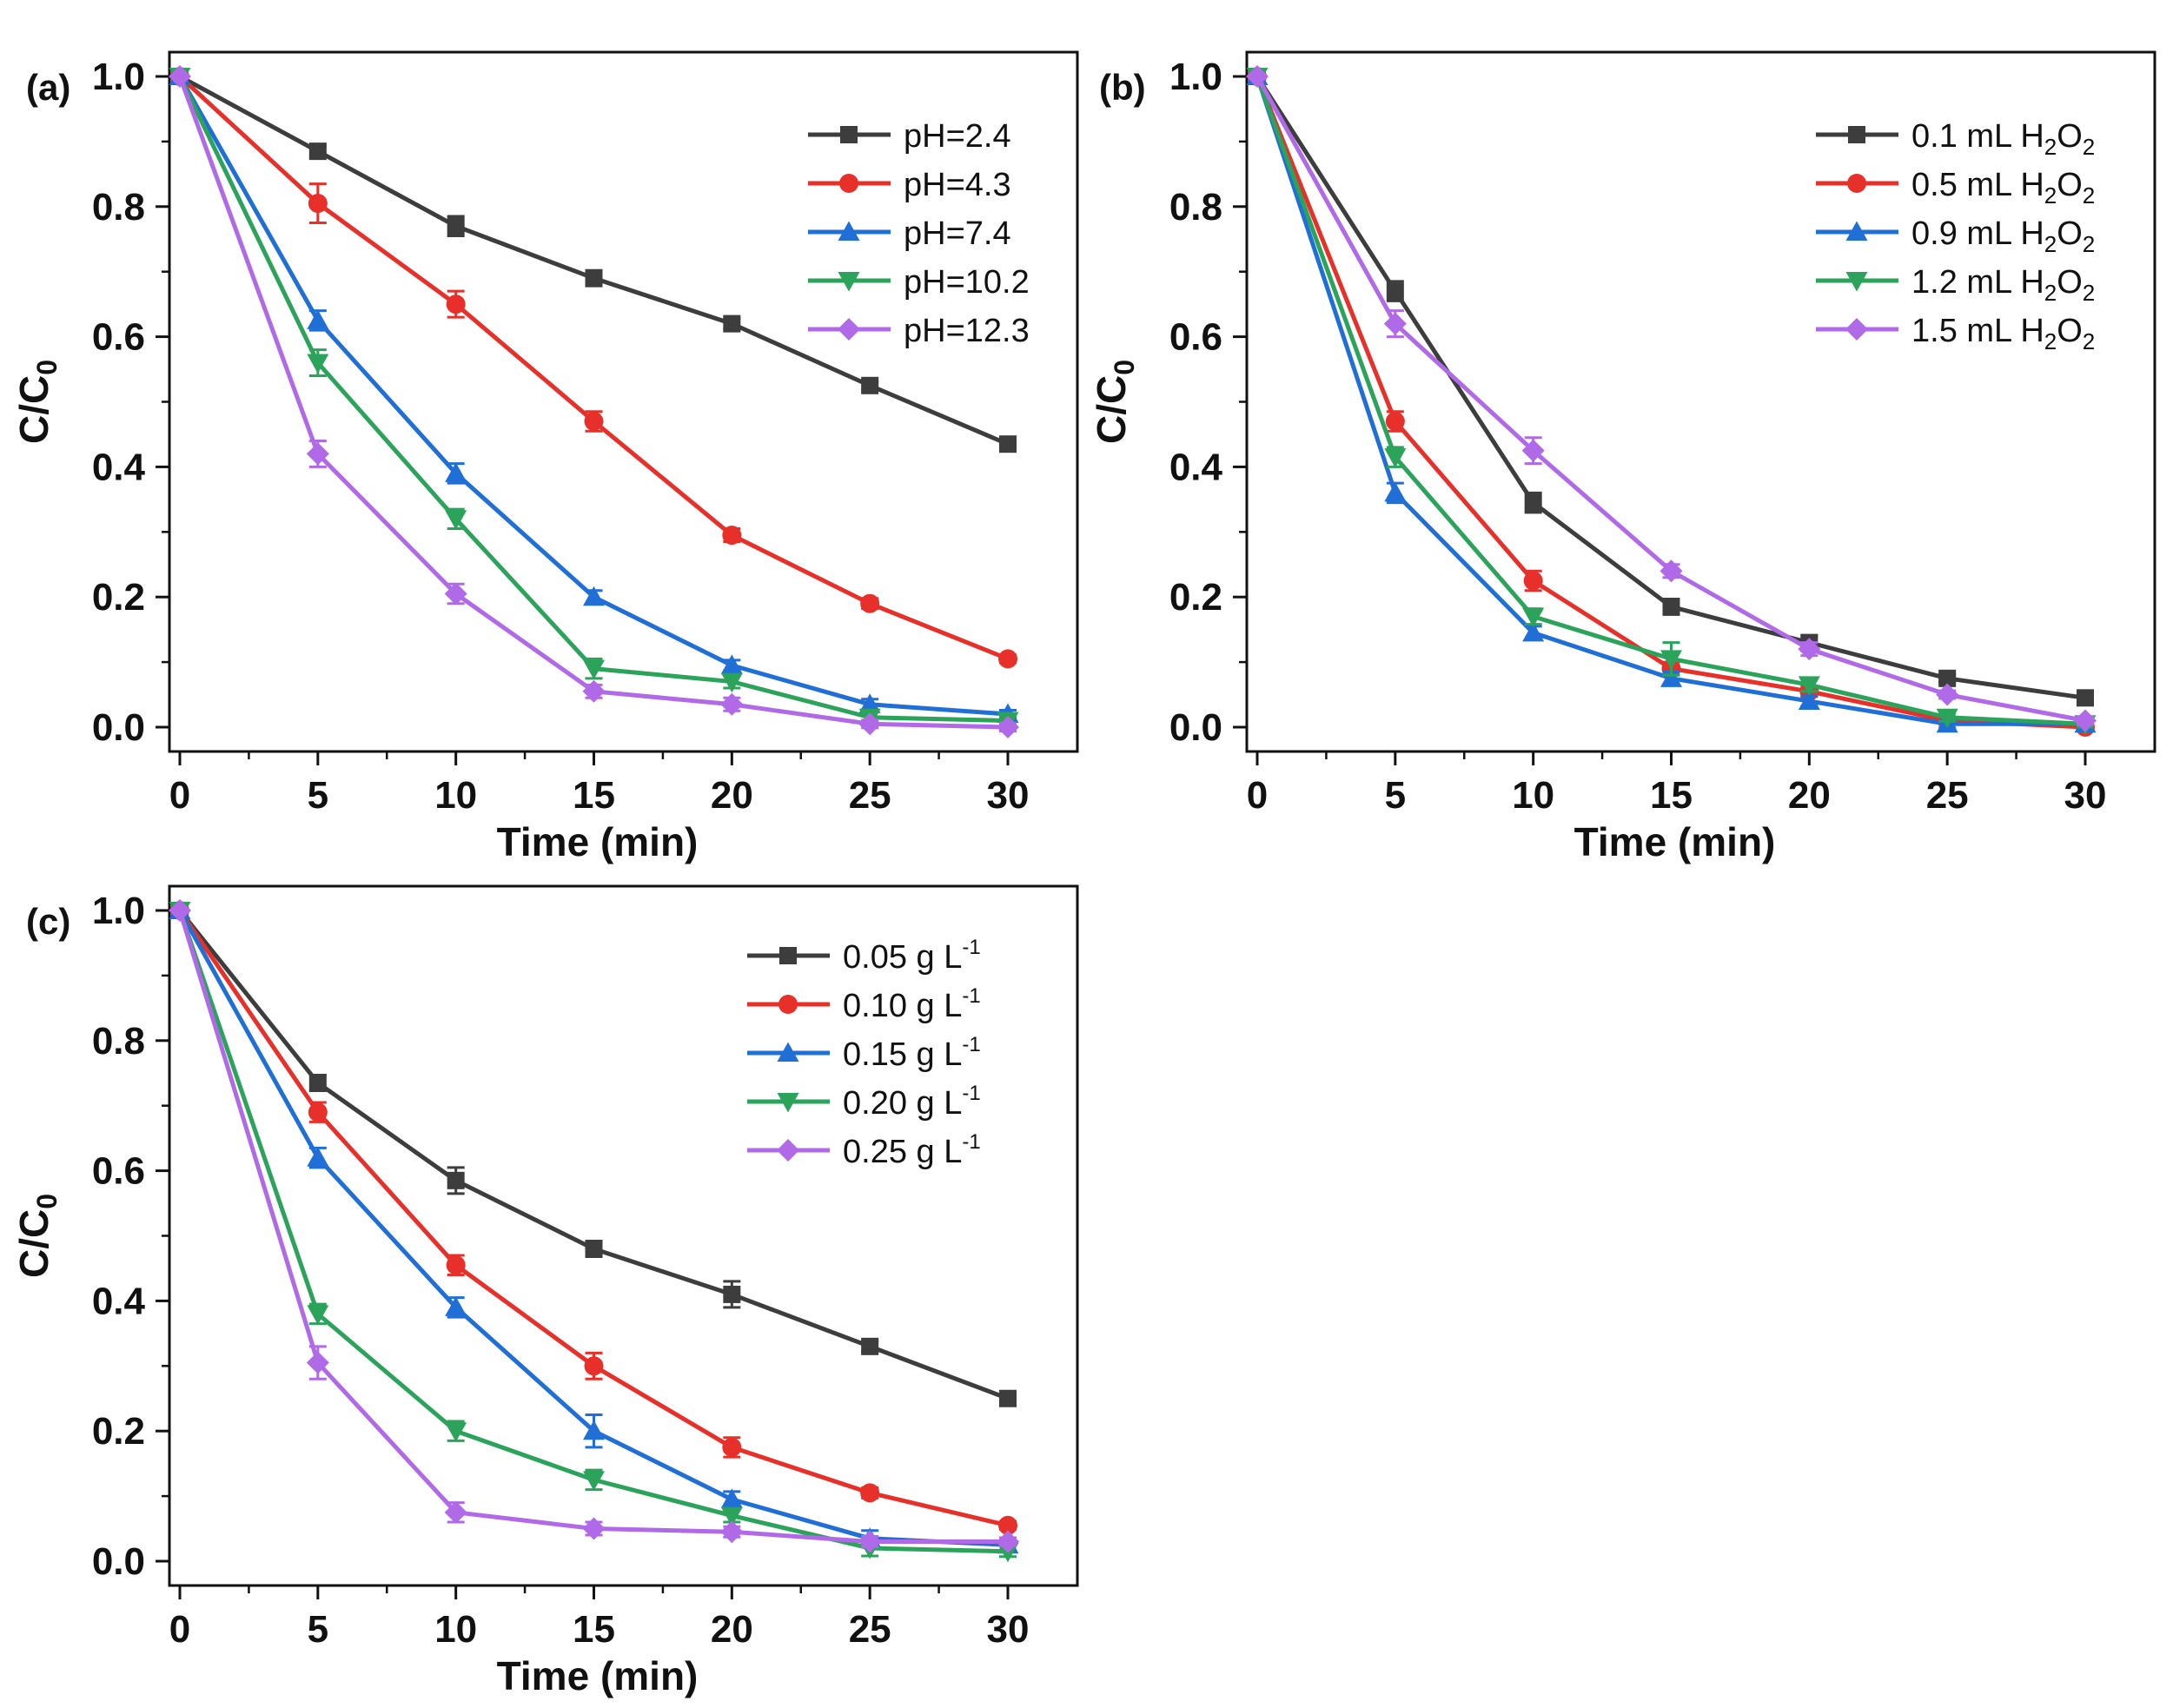 The image size is (2173, 1708). I want to click on y-tick-label: 0.4, so click(119, 1301).